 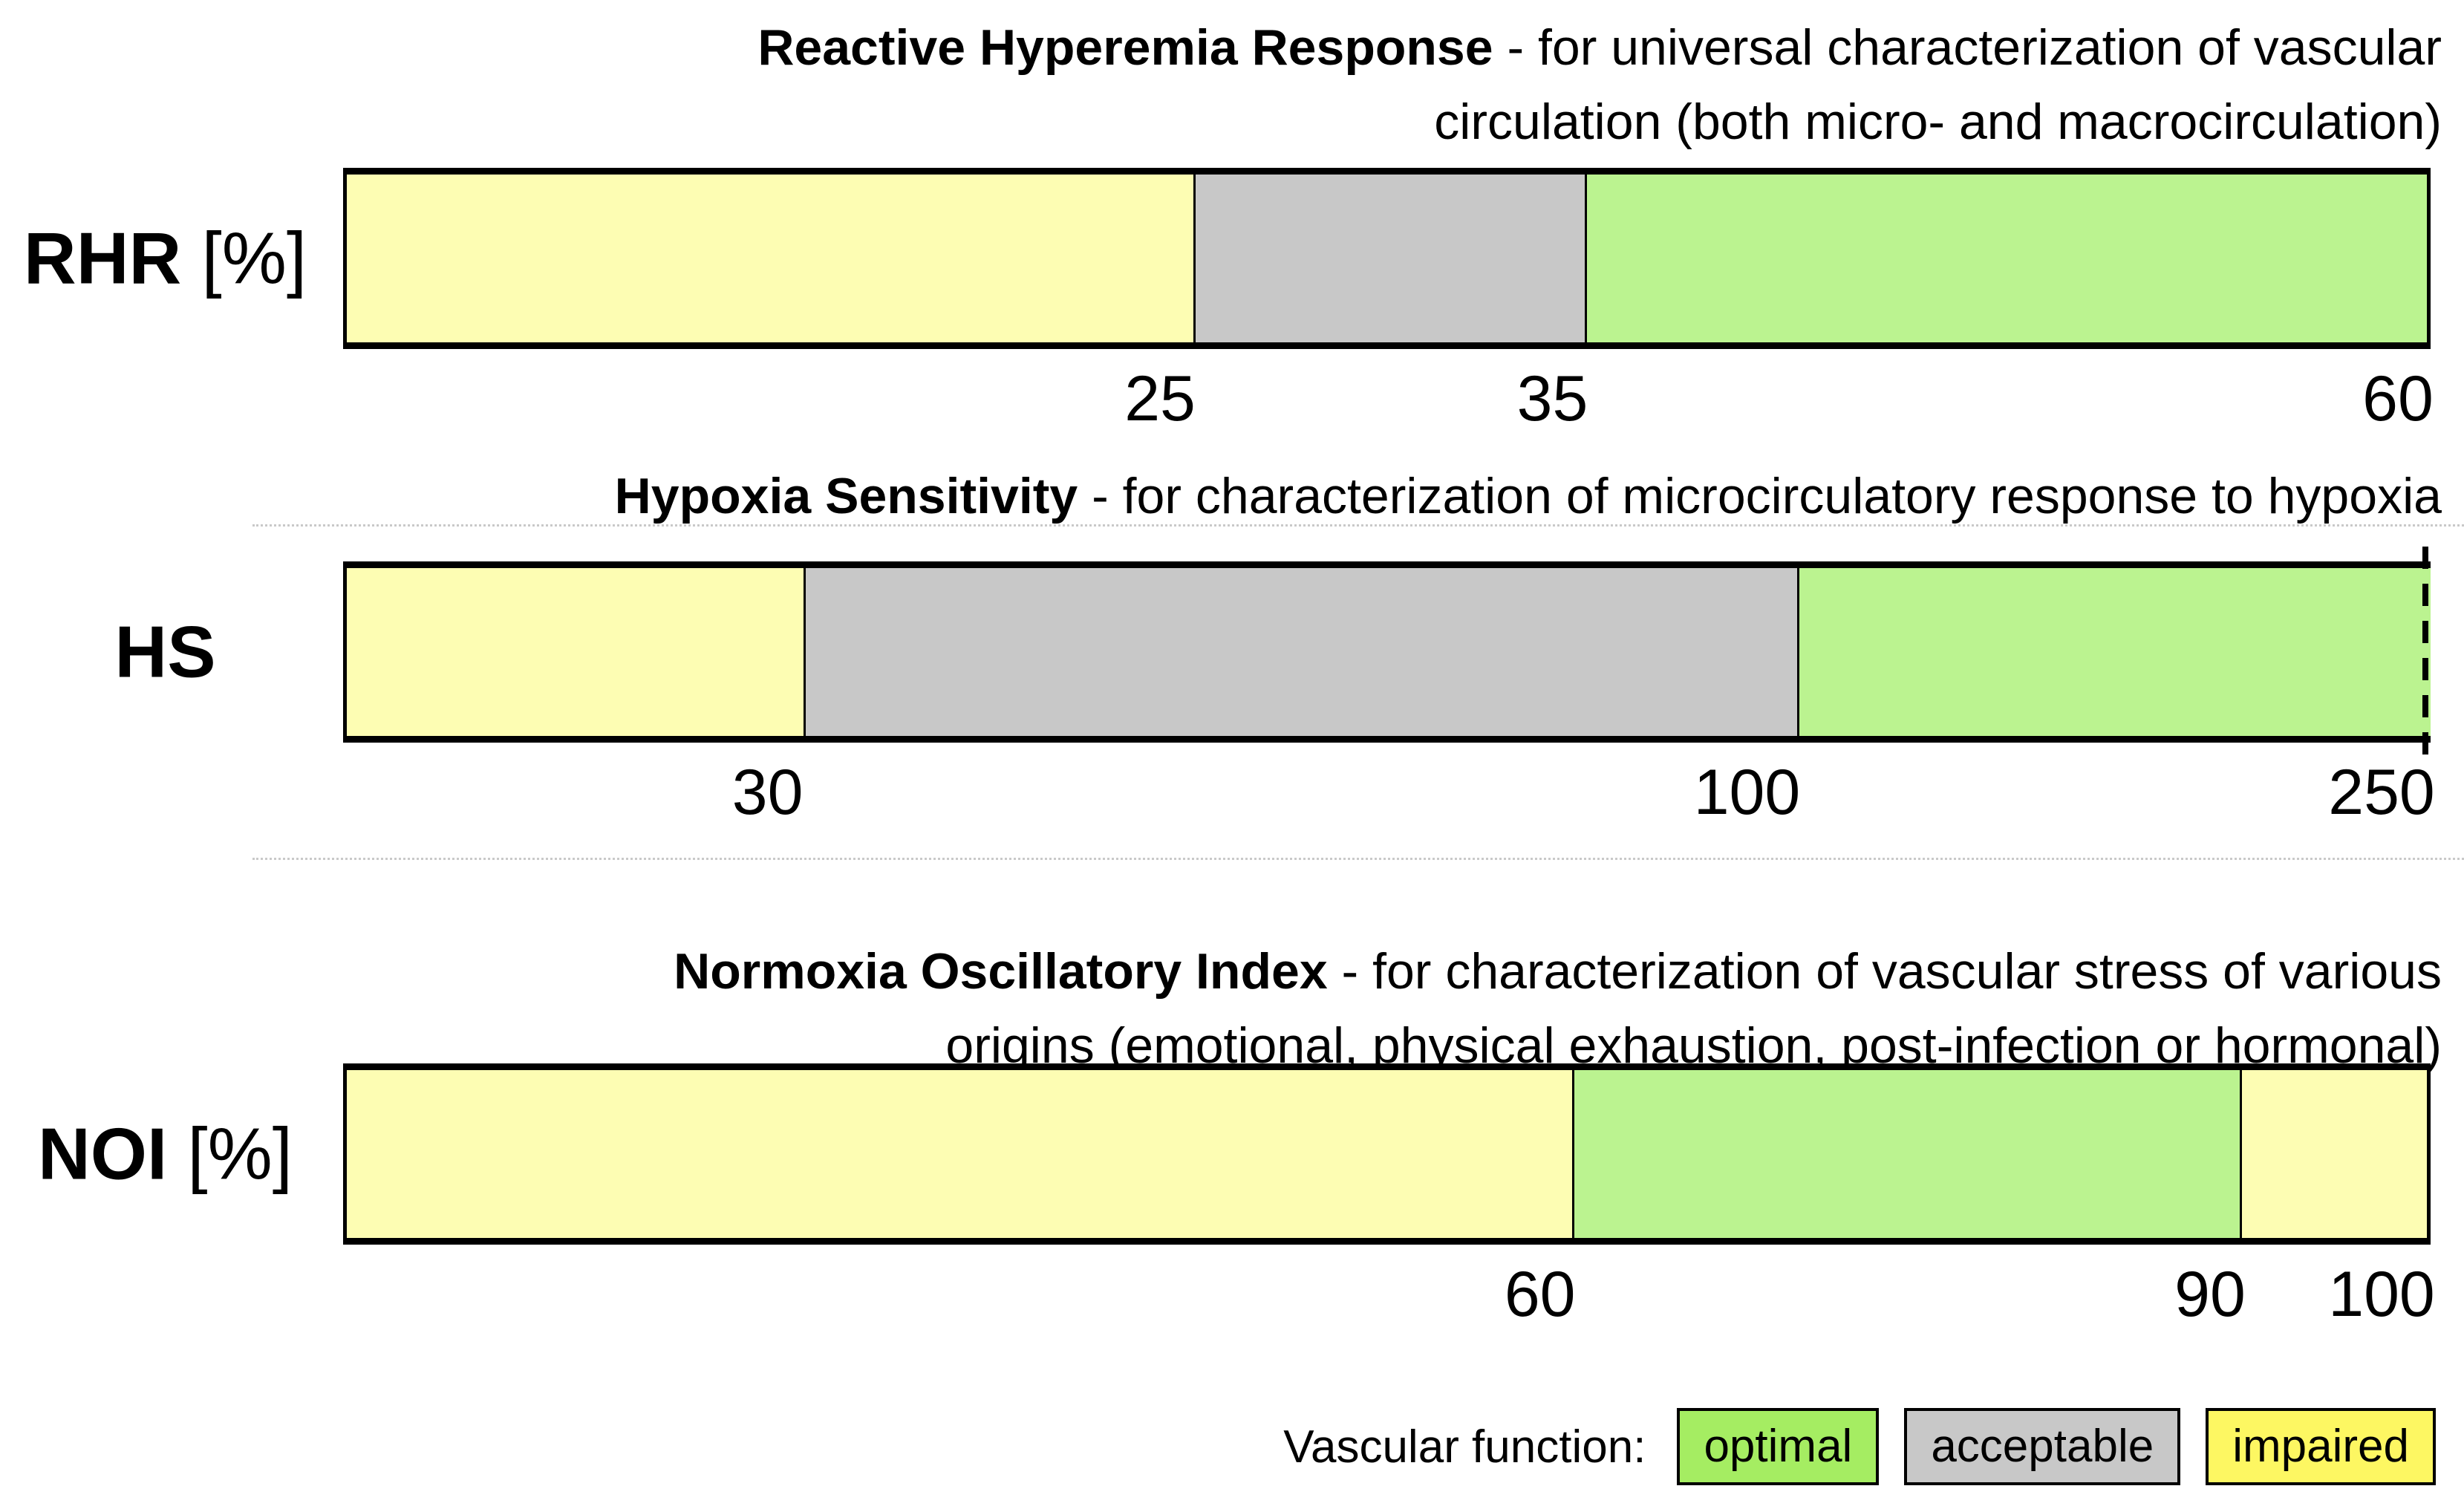 I want to click on noi-axis-label: NOI [%], so click(x=165, y=1154).